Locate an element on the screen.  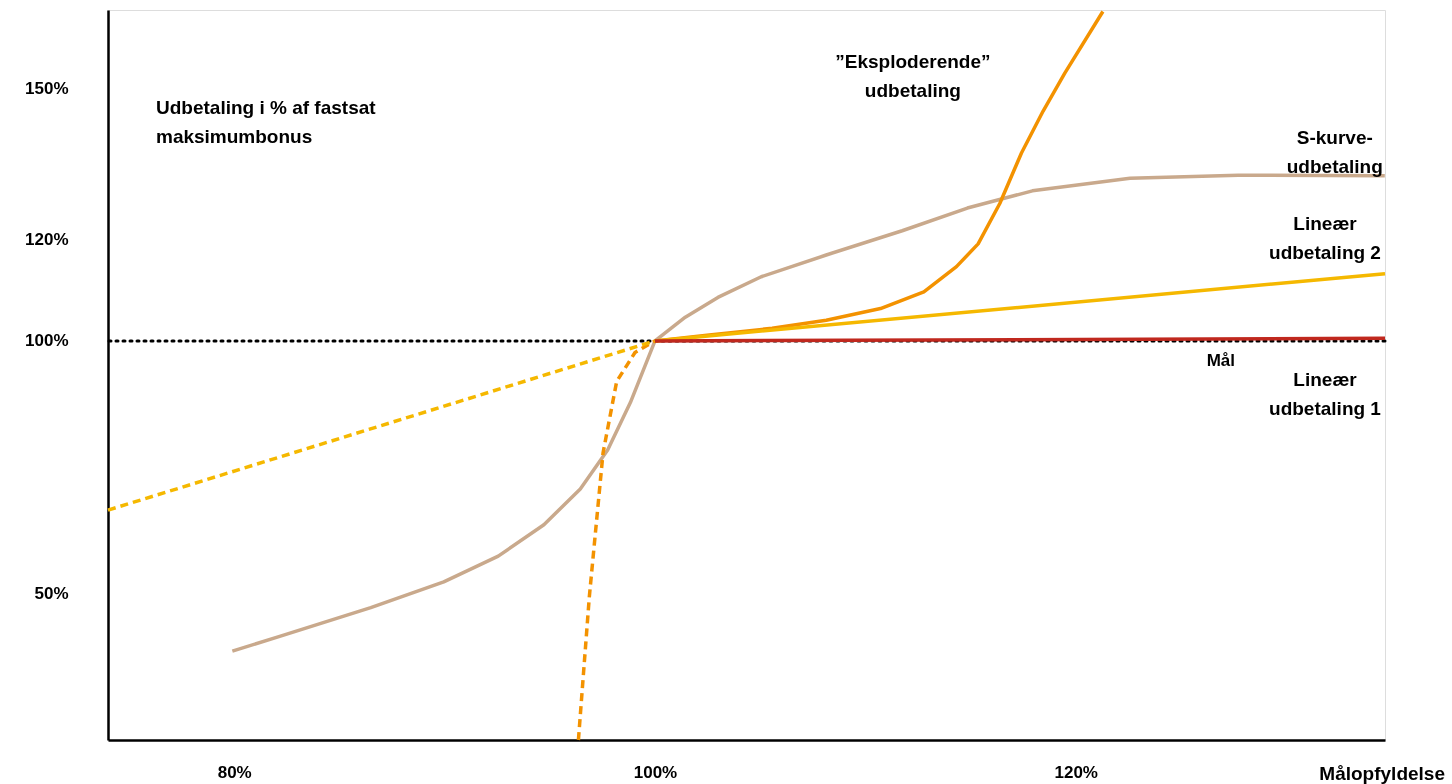
y-tick-label: 100% is located at coordinates (47, 341).